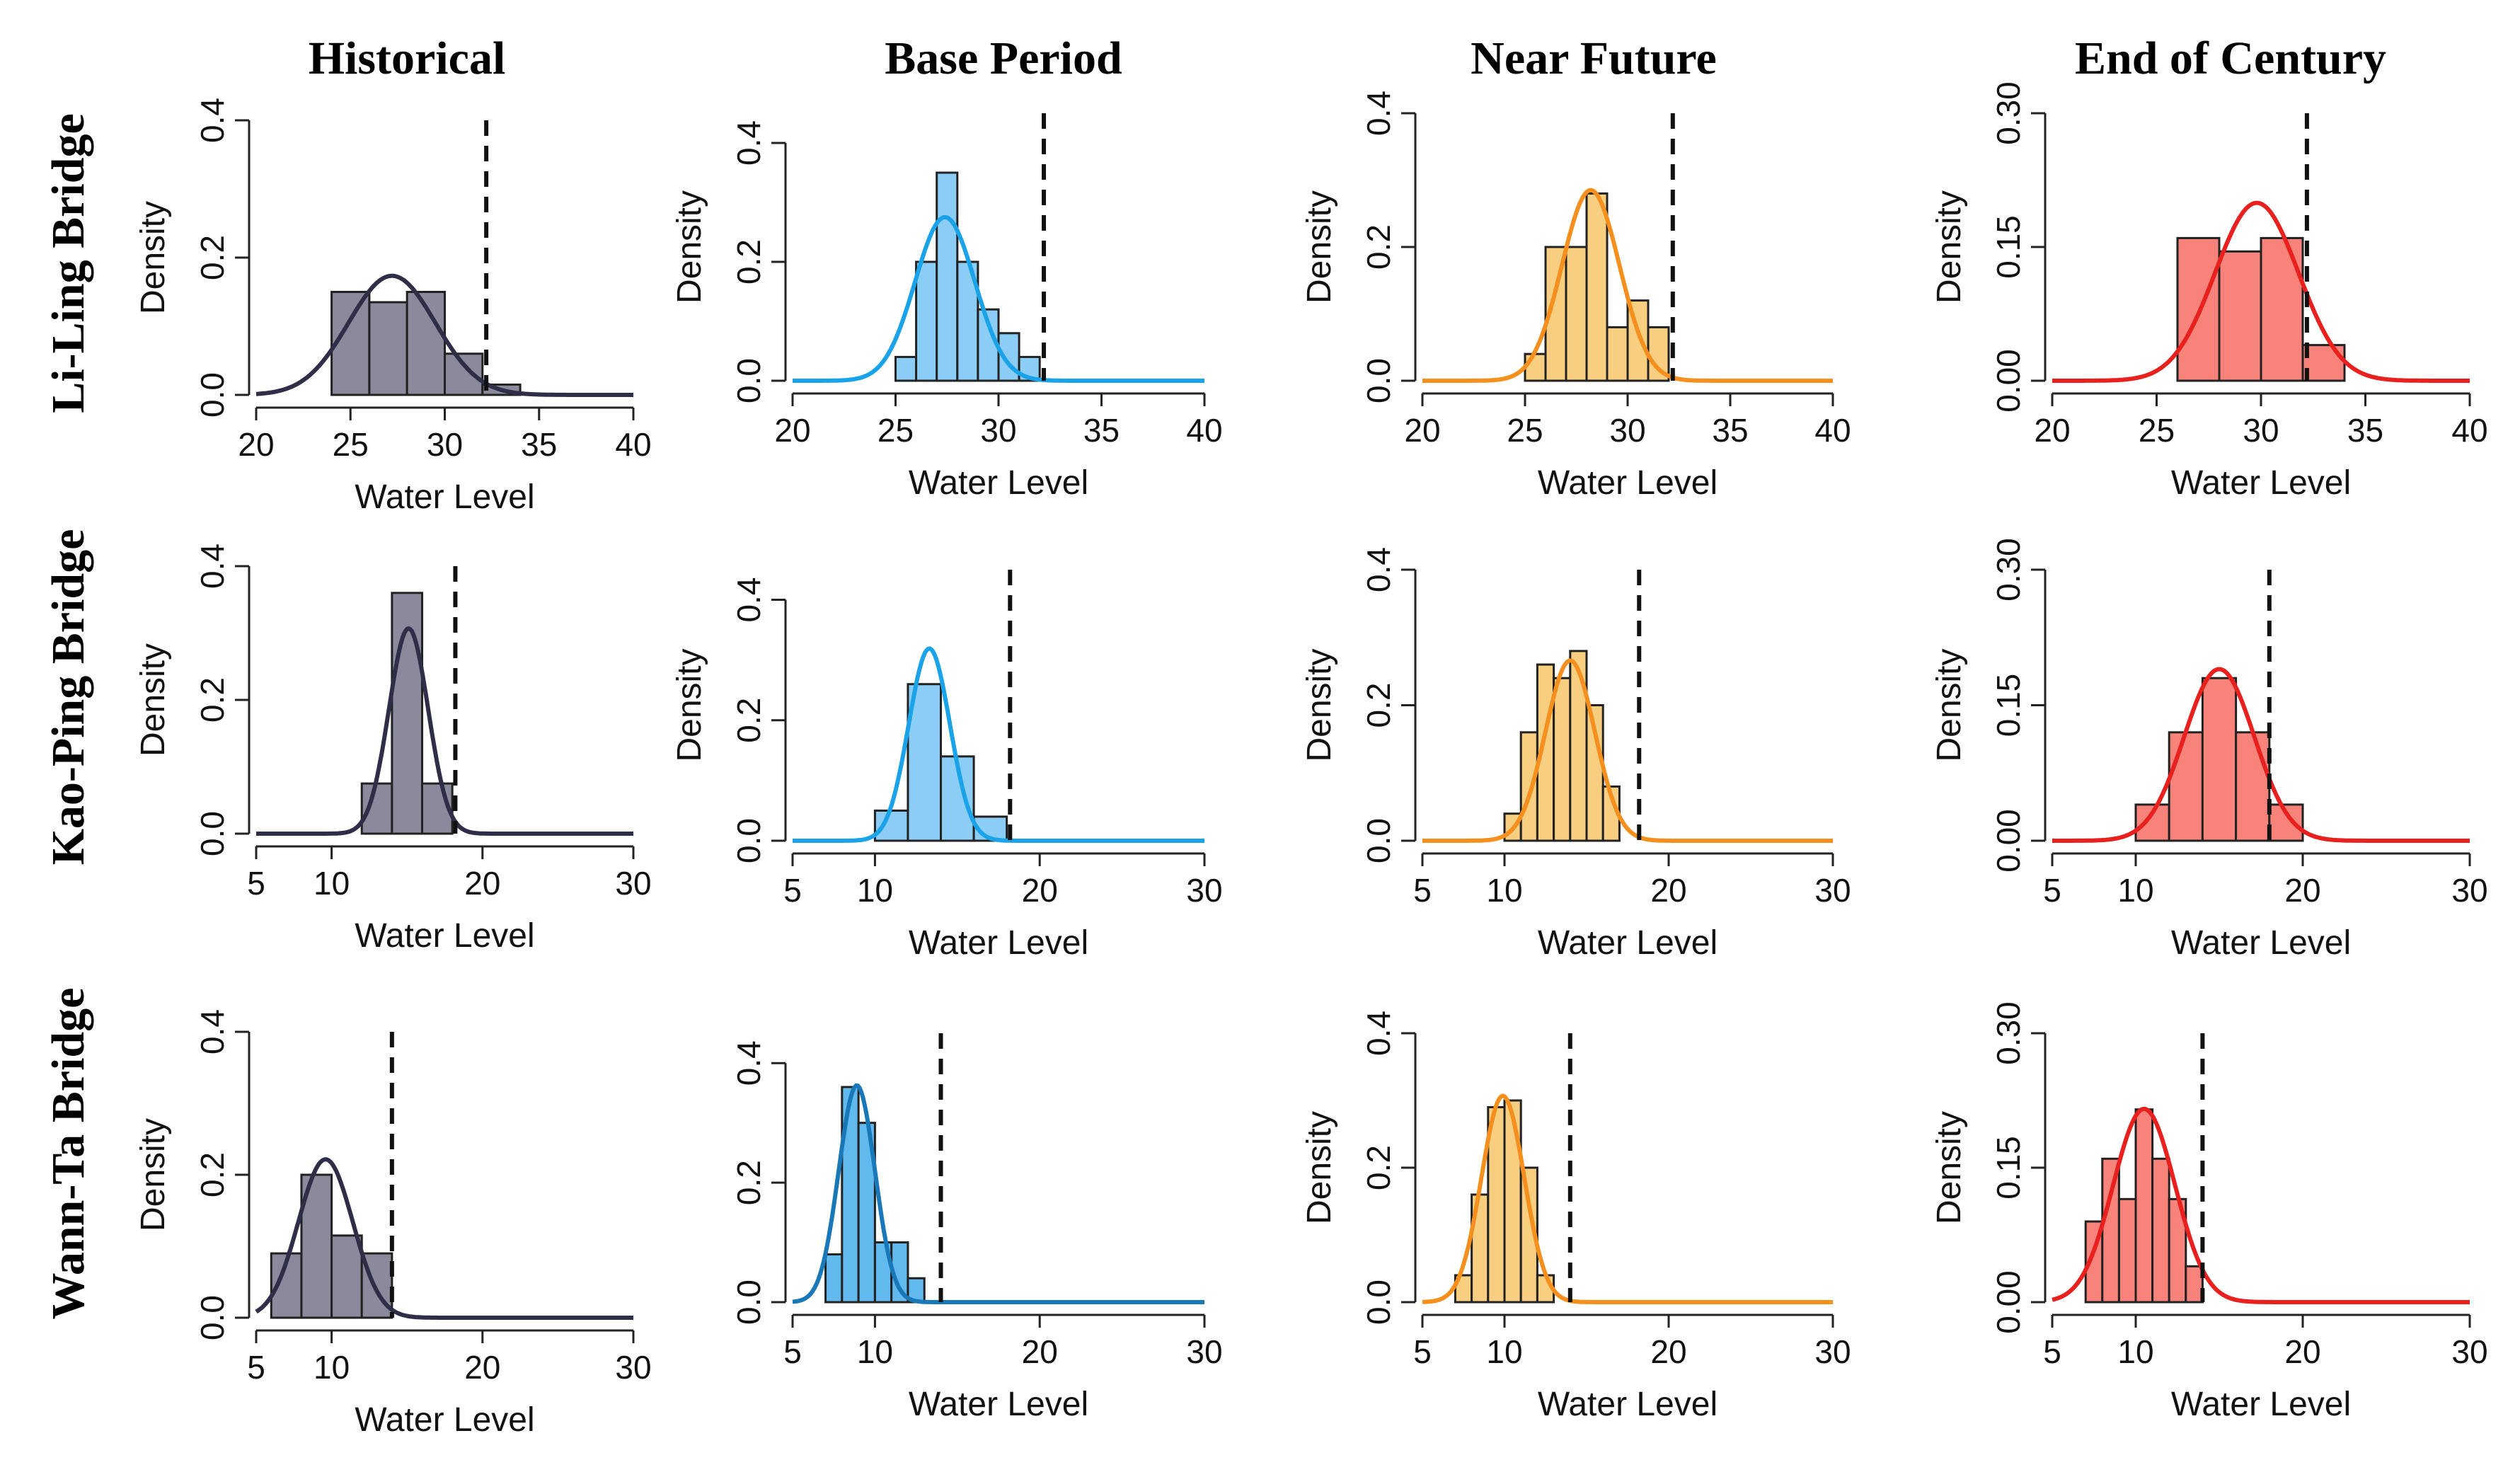  Describe the element at coordinates (68, 698) in the screenshot. I see `row-title-kao-ping-bridge: Kao-Ping Bridge` at that location.